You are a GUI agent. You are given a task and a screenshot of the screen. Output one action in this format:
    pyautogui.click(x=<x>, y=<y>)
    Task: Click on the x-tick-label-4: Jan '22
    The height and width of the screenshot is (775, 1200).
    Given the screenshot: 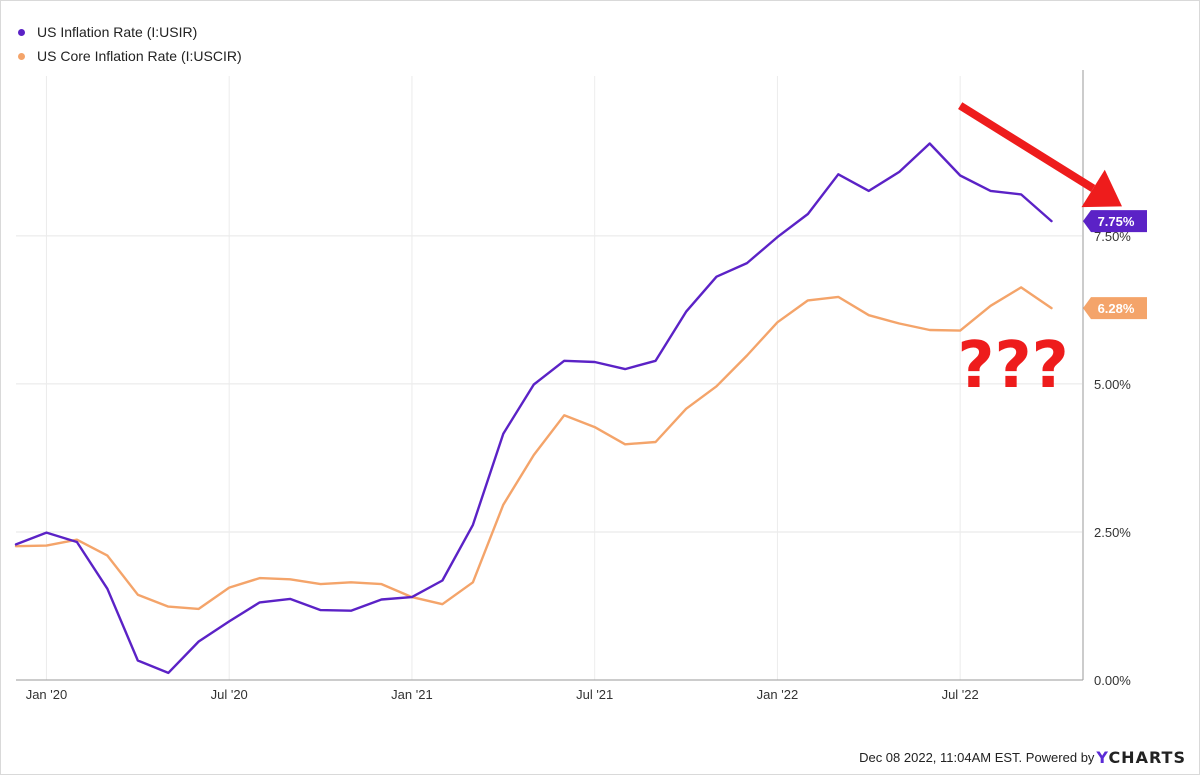 What is the action you would take?
    pyautogui.click(x=778, y=694)
    